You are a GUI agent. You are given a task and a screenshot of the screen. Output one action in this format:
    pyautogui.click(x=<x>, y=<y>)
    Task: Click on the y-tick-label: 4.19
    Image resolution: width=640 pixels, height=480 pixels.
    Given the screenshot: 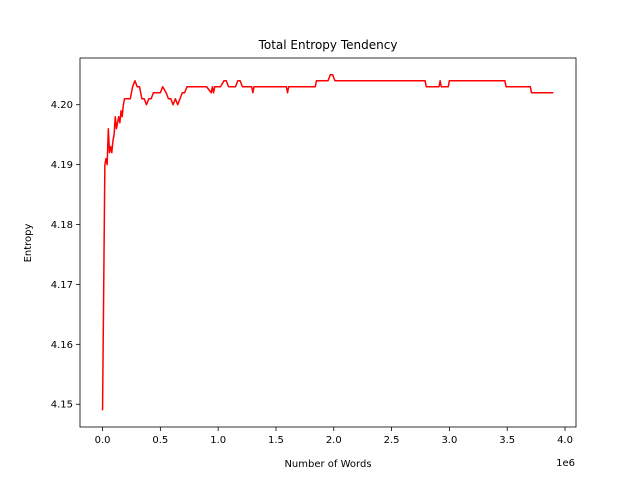 What is the action you would take?
    pyautogui.click(x=62, y=165)
    